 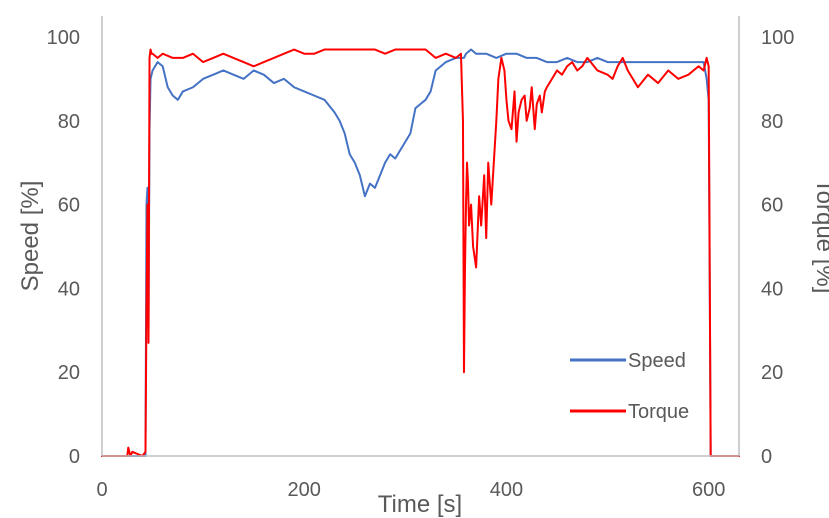 What do you see at coordinates (30, 236) in the screenshot?
I see `left-y-axis-title: Speed [%]` at bounding box center [30, 236].